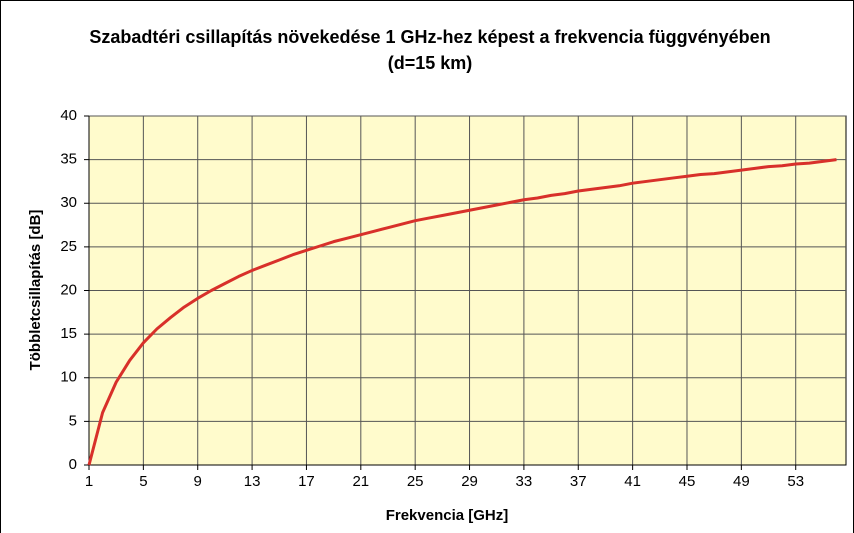  Describe the element at coordinates (143, 481) in the screenshot. I see `x-tick-label: 5` at that location.